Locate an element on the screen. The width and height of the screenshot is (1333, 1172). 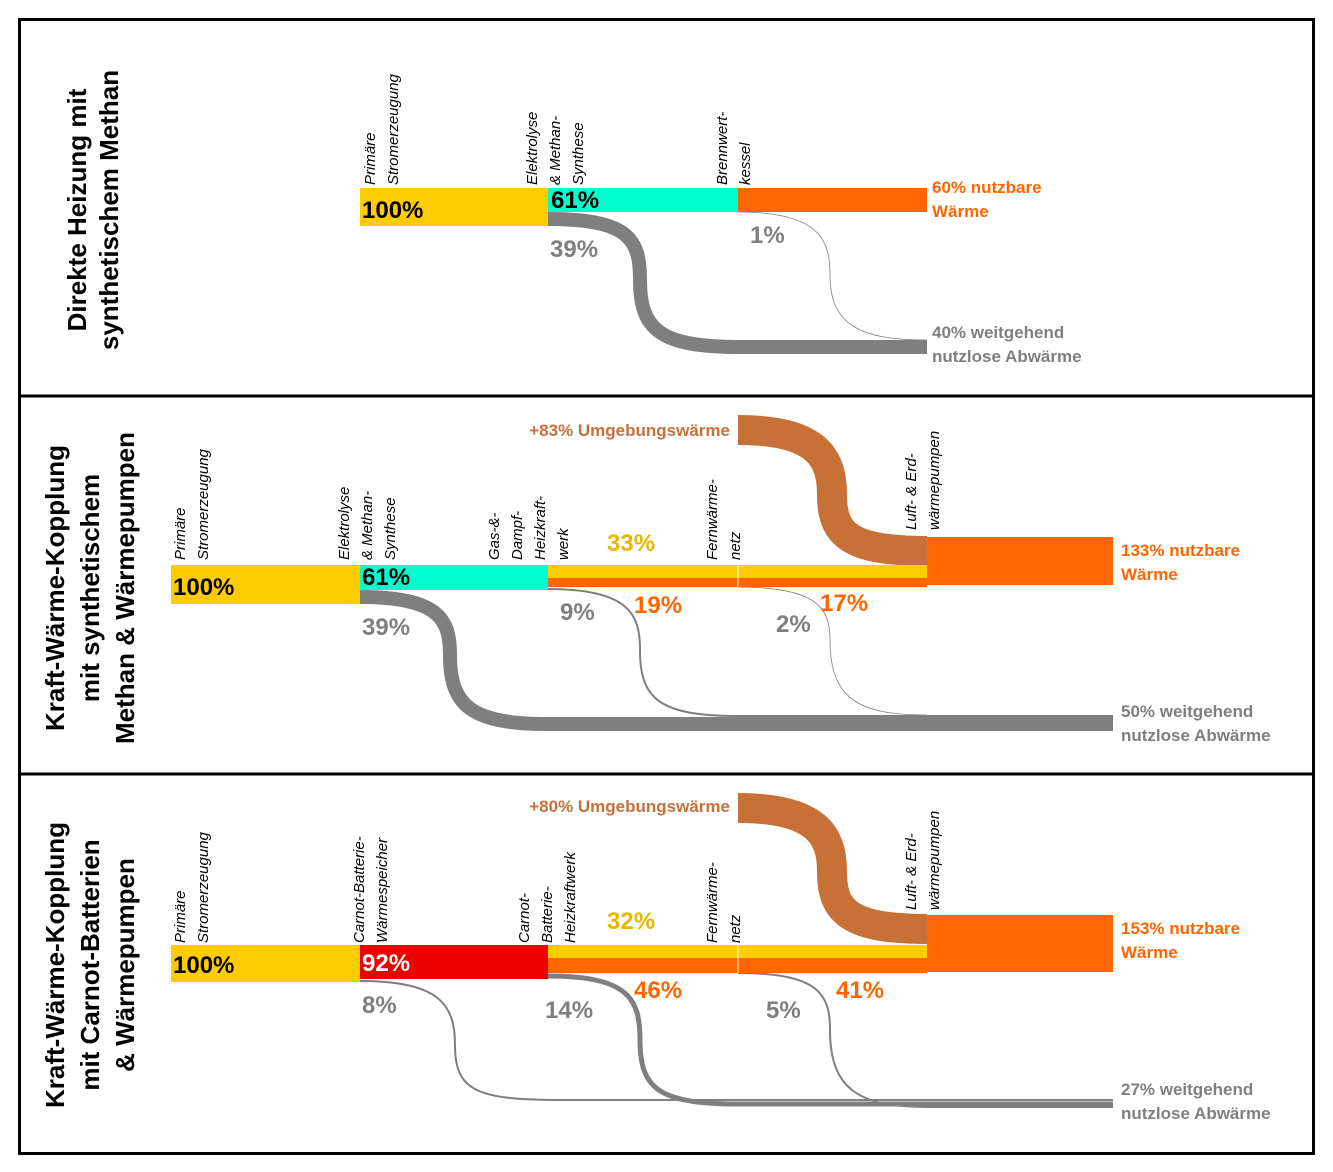
stage-label: Gas-&- is located at coordinates (494, 536).